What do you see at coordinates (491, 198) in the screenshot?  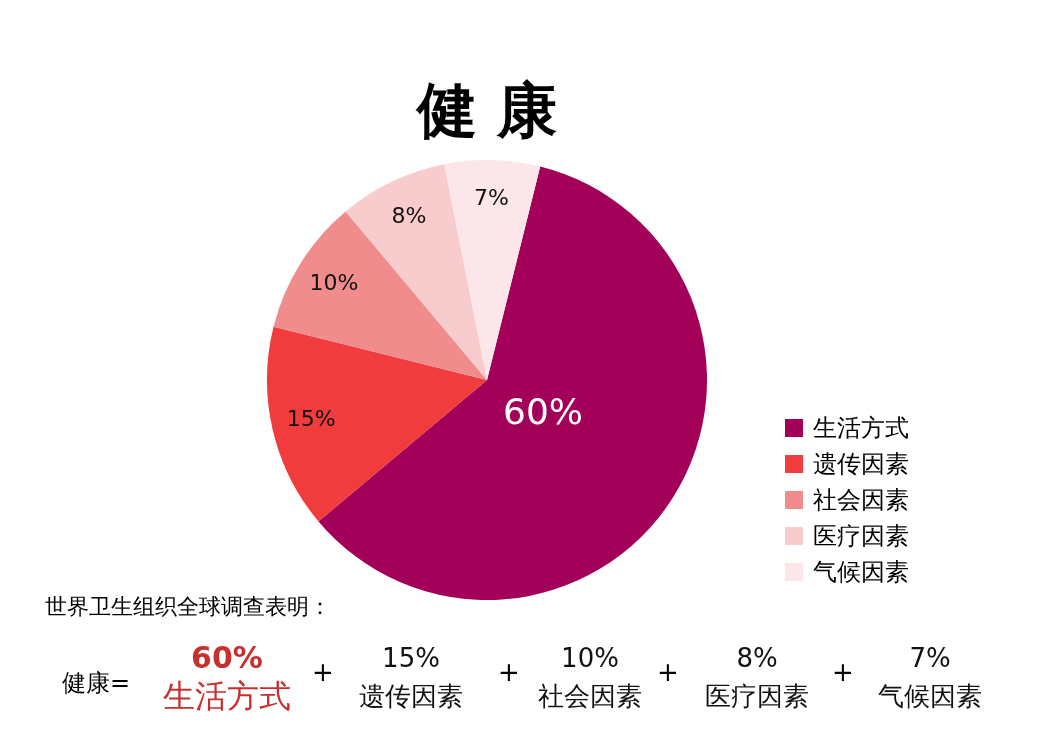 I see `data-label: 7%` at bounding box center [491, 198].